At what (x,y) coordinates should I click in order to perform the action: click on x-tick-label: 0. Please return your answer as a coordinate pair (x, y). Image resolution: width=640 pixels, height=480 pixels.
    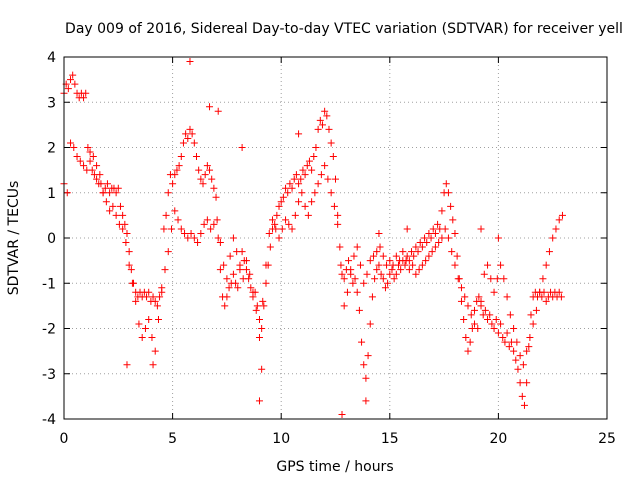
    Looking at the image, I should click on (64, 439).